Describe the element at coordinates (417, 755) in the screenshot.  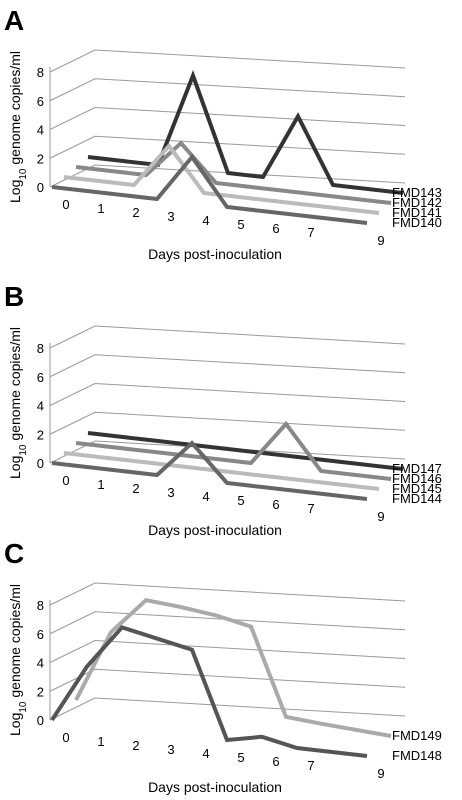
I see `legend-label: FMD148` at that location.